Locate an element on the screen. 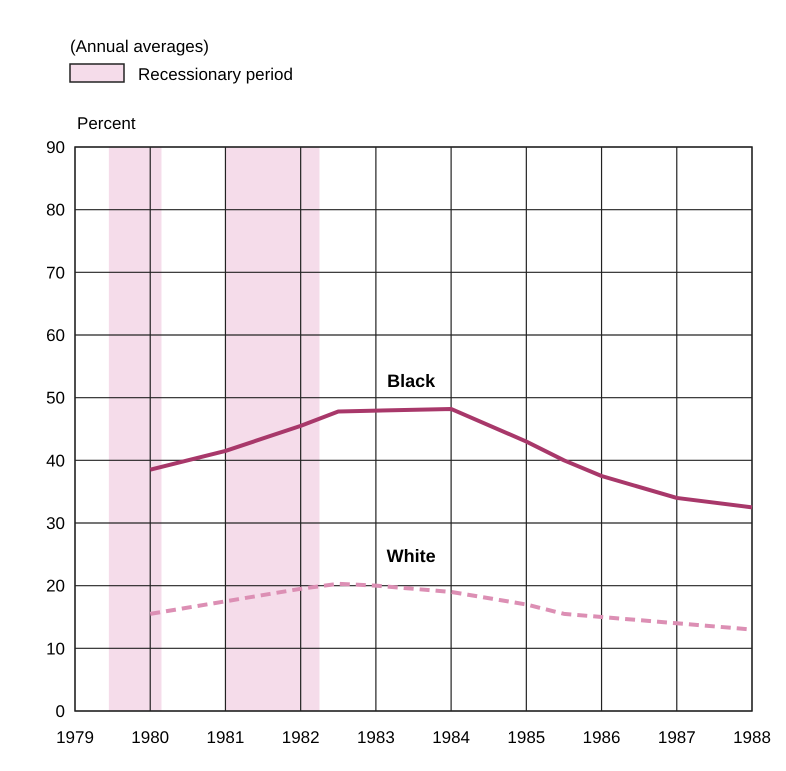 Image resolution: width=786 pixels, height=771 pixels. x-tick-label: 1980 is located at coordinates (150, 737).